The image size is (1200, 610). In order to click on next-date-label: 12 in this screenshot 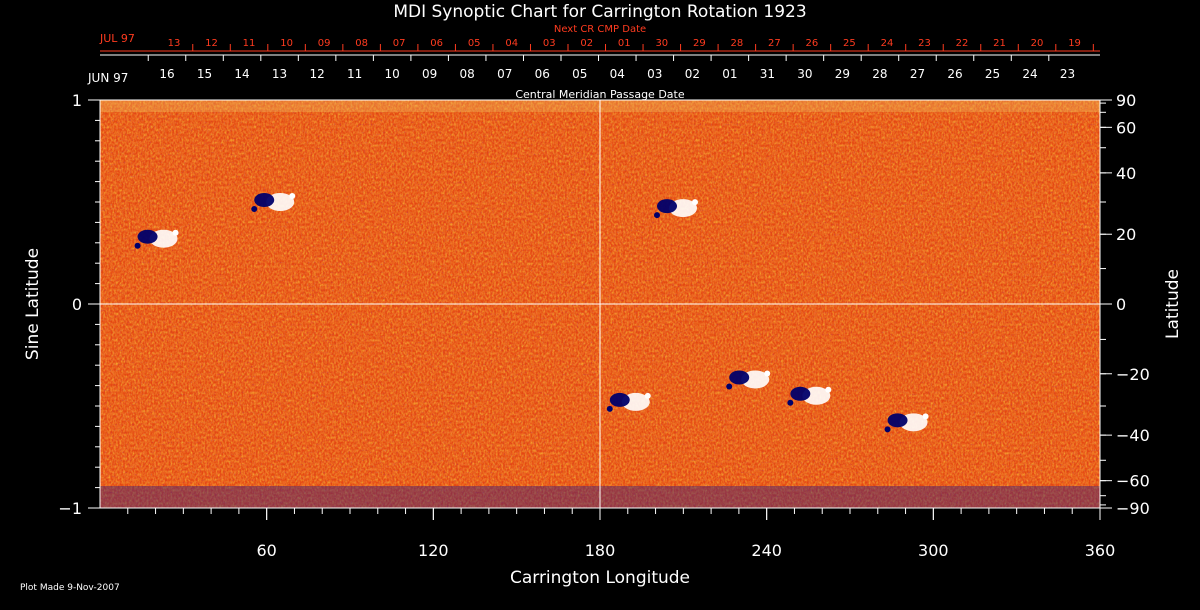, I will do `click(211, 43)`.